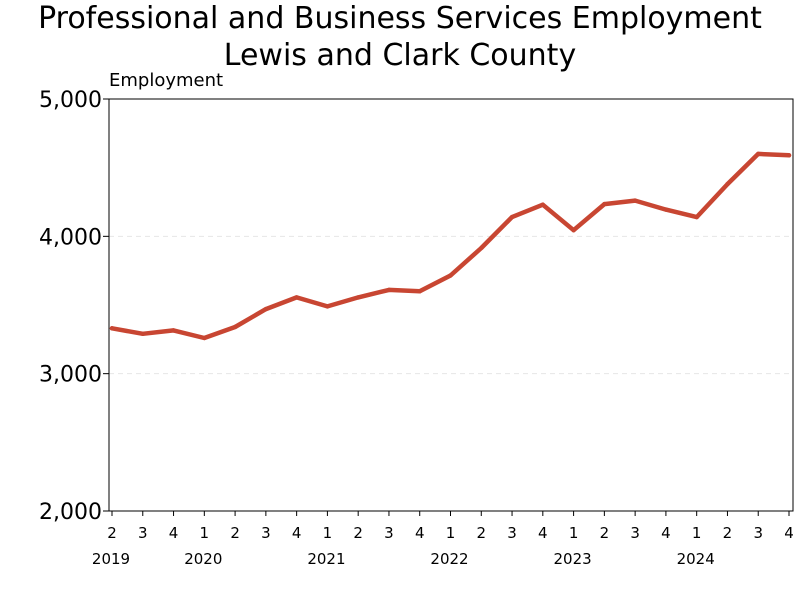  Describe the element at coordinates (572, 559) in the screenshot. I see `x-year-label: 2023` at that location.